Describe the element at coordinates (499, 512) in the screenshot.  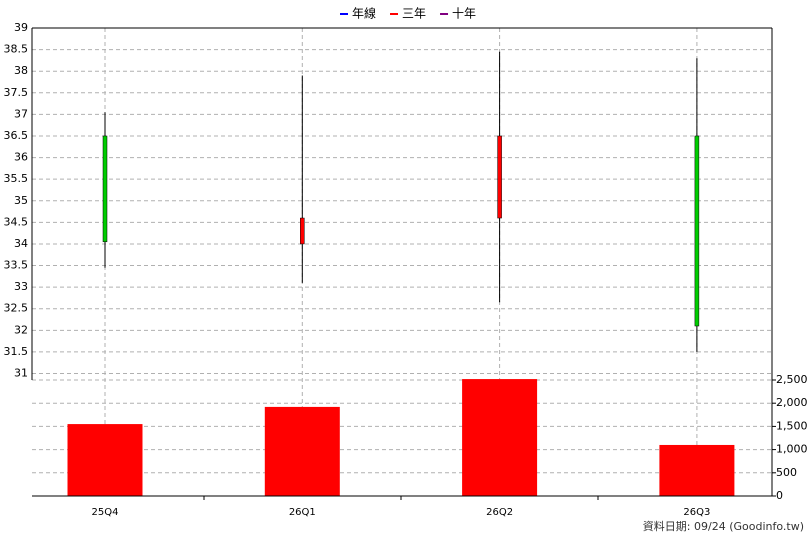
I see `x-tick-label: 26Q2` at that location.